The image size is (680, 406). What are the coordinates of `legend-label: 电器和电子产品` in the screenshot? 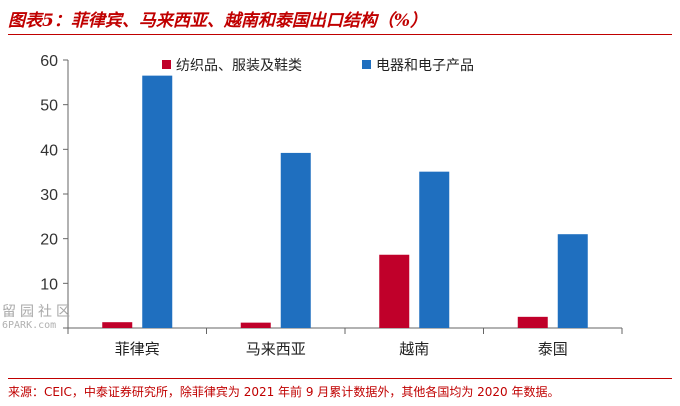 It's located at (425, 66).